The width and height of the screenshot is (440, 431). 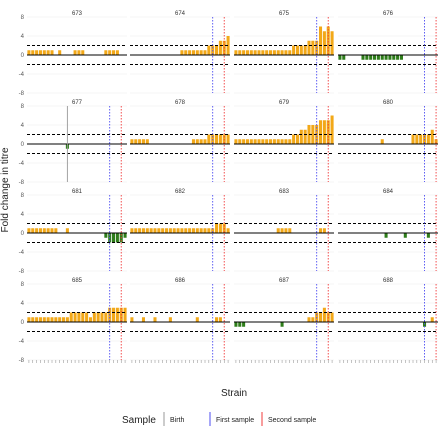 I want to click on y-tick-label: 0, so click(x=23, y=323).